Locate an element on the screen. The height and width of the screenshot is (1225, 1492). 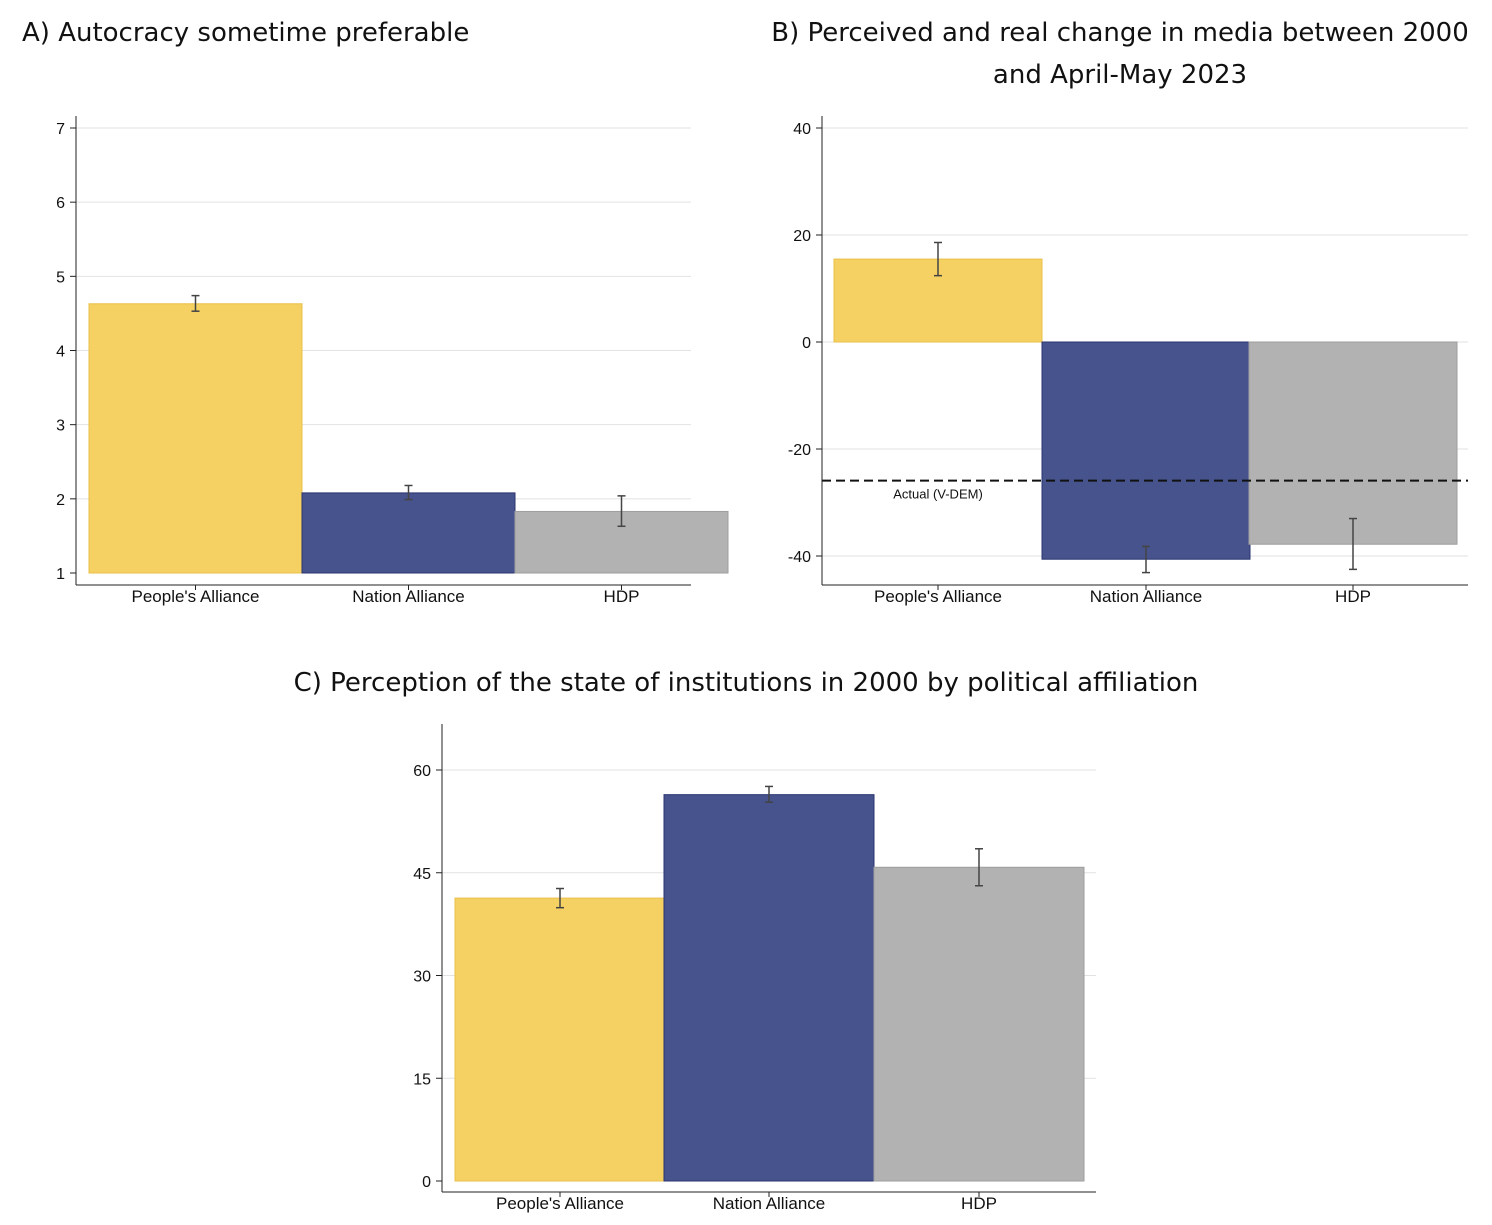
y-tick-label-45: 45 is located at coordinates (422, 874).